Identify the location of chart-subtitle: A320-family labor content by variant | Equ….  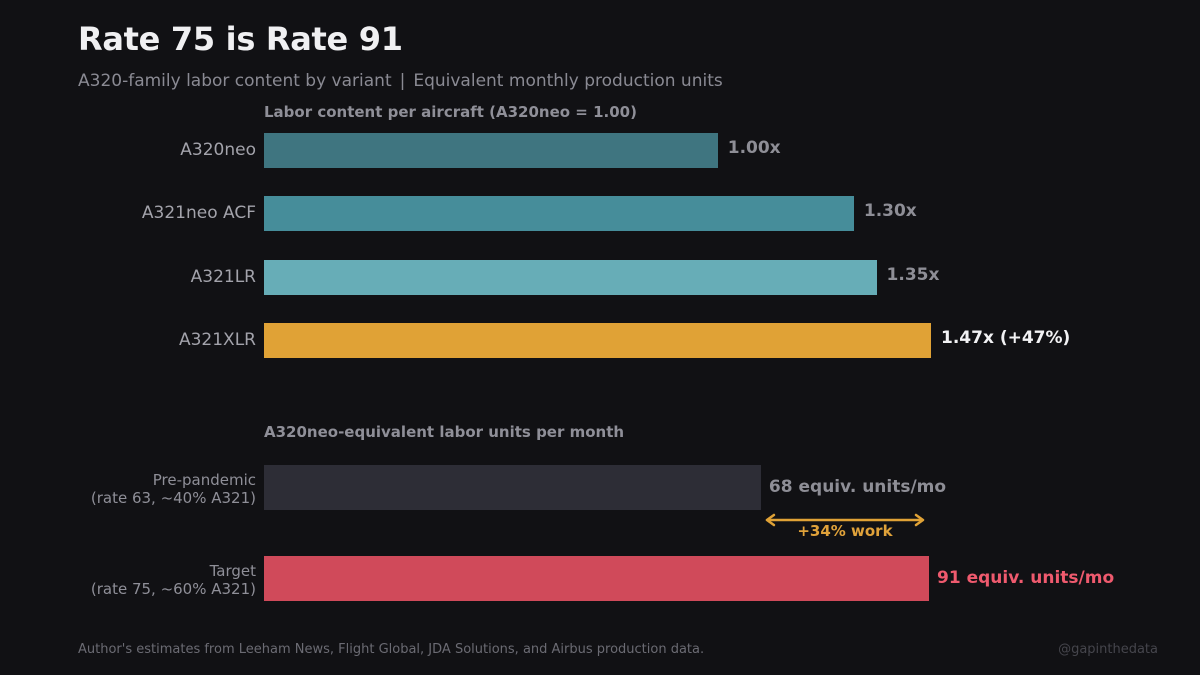
(400, 81).